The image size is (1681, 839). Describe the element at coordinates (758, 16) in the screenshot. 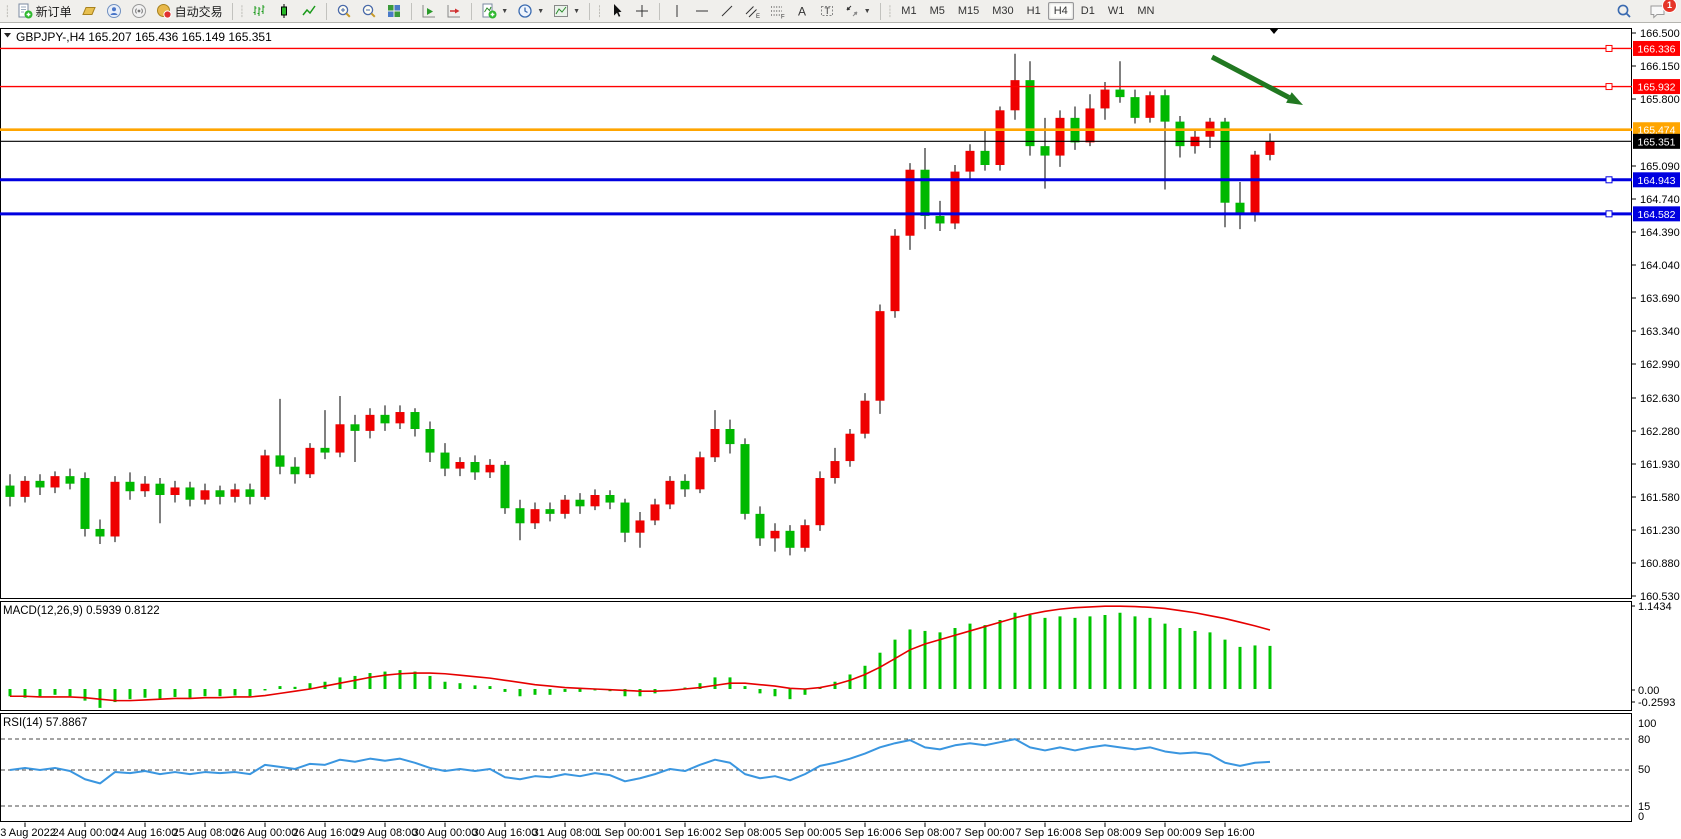

I see `svg-text: E` at that location.